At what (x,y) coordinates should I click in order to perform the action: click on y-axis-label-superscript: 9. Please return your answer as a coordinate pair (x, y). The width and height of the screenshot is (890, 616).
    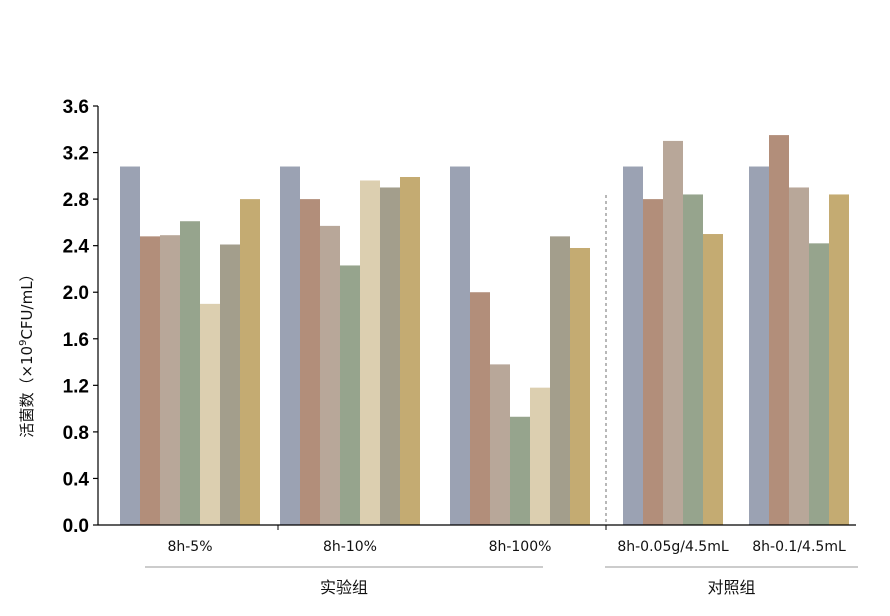
    Looking at the image, I should click on (23, 343).